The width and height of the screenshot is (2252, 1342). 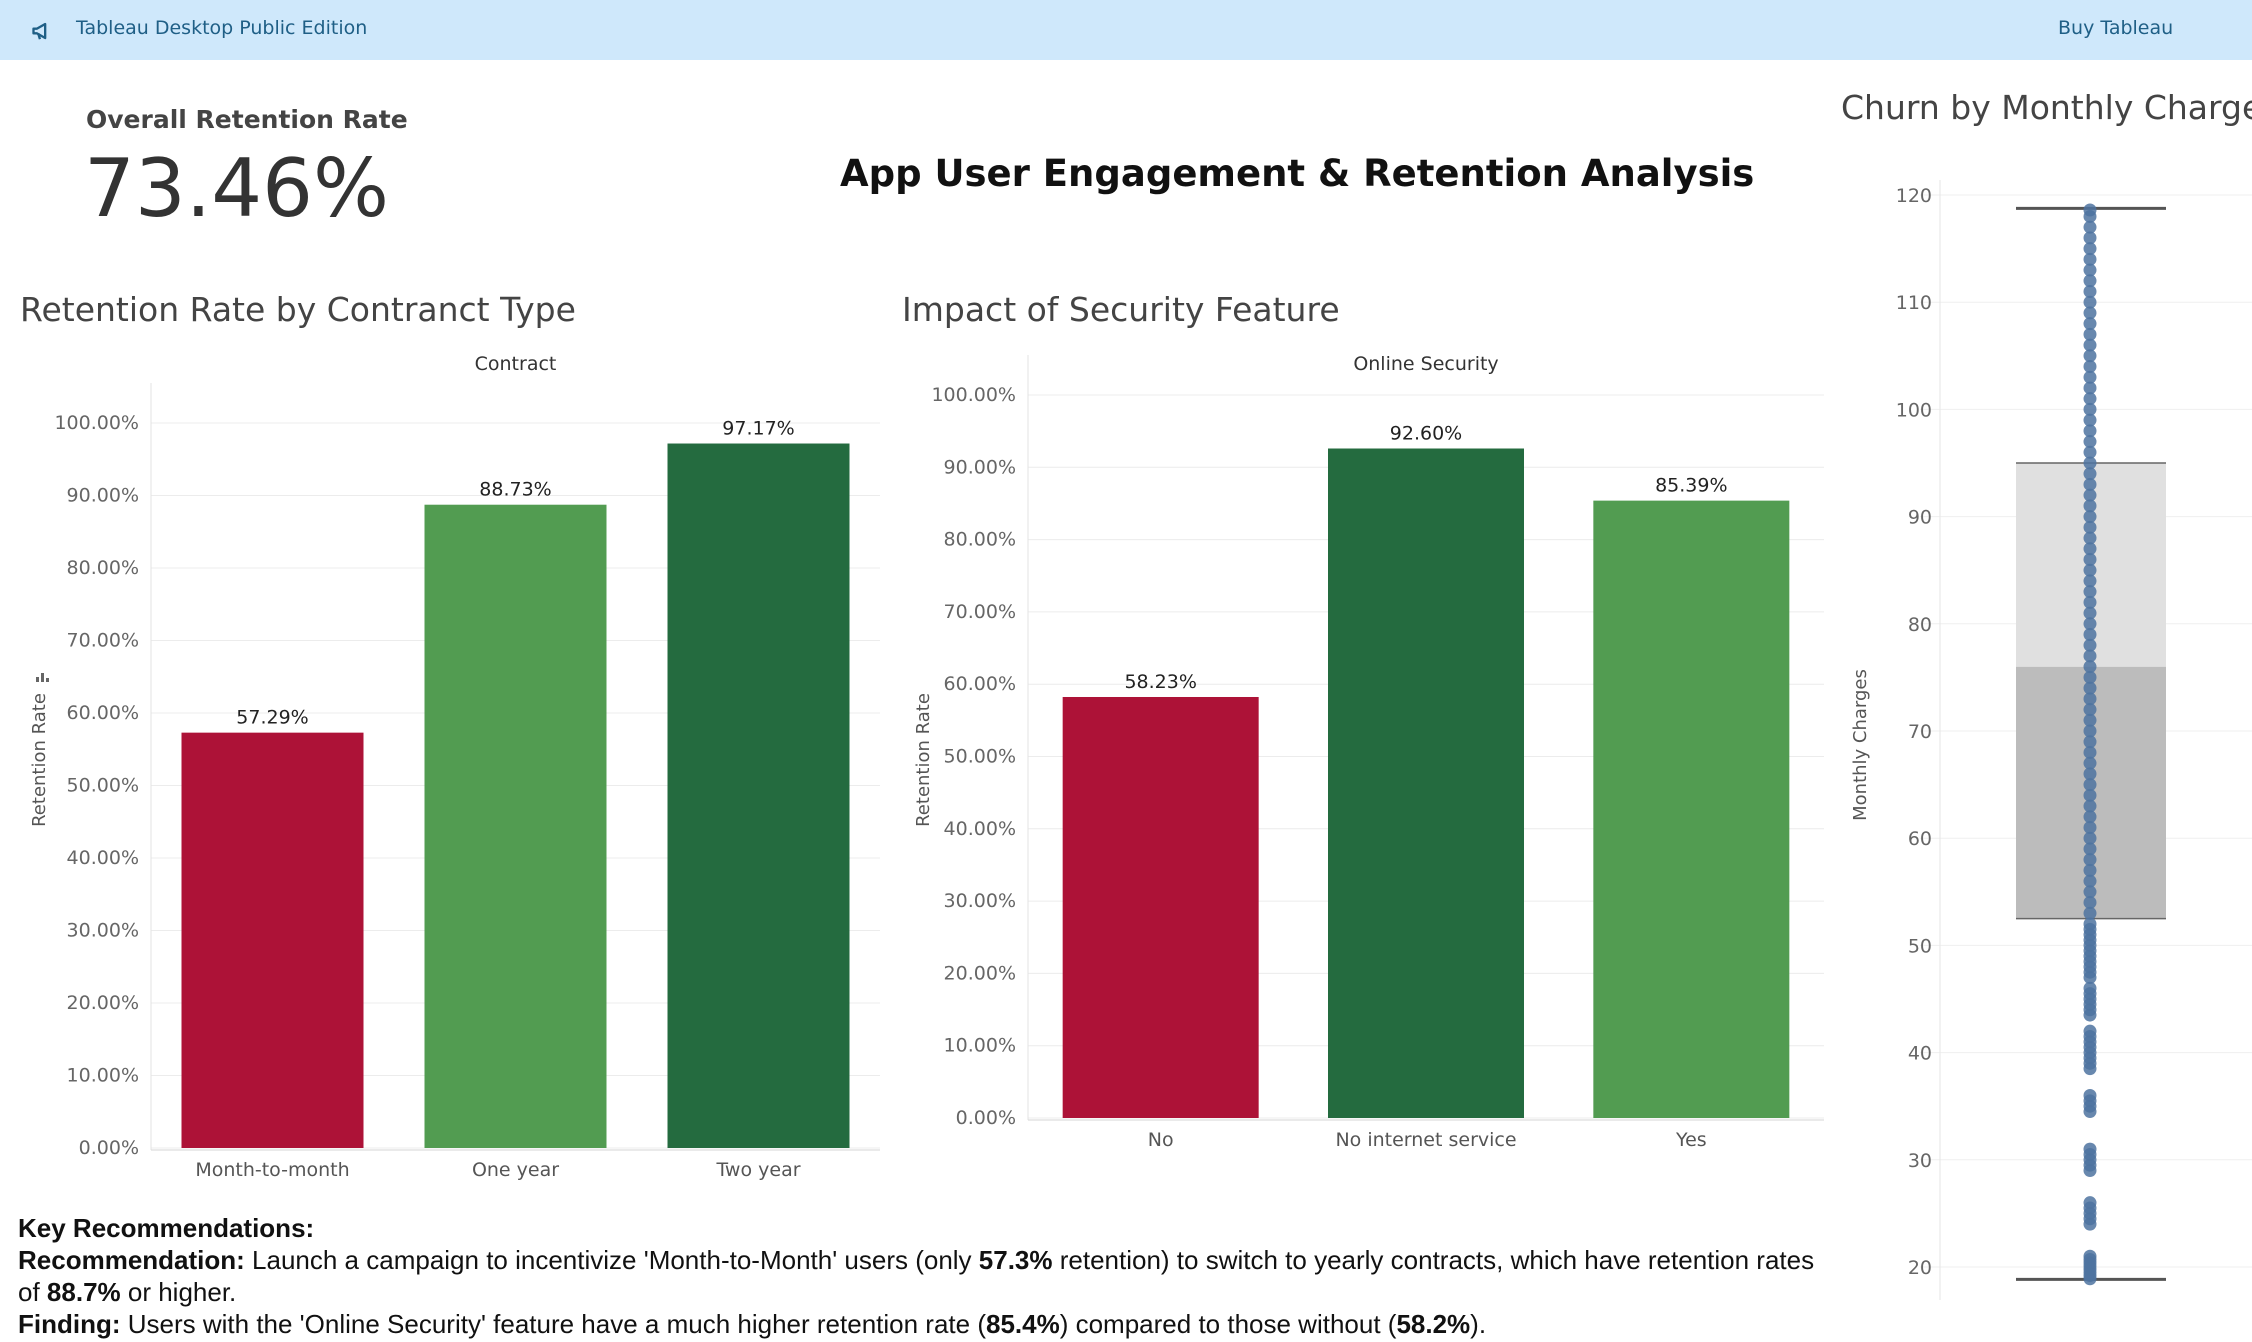 What do you see at coordinates (1920, 518) in the screenshot?
I see `y-tick-label: 90` at bounding box center [1920, 518].